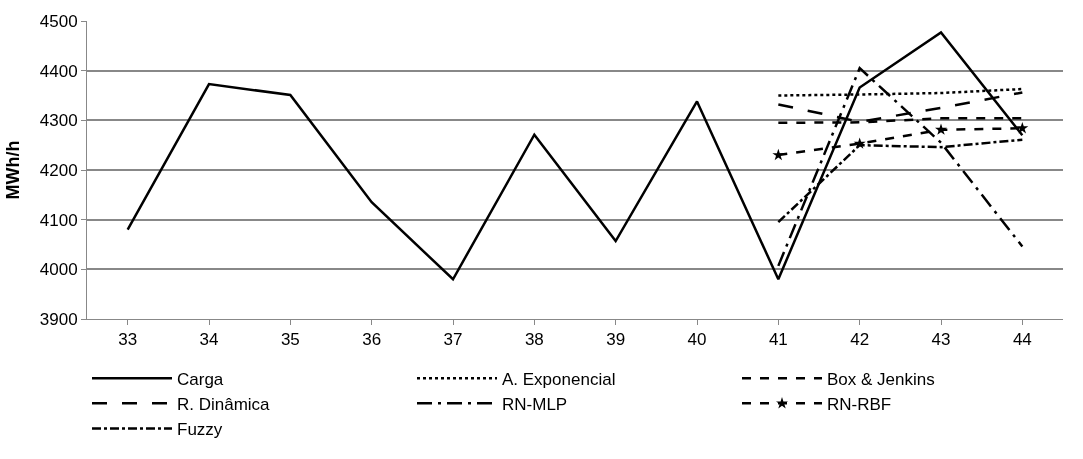 The height and width of the screenshot is (459, 1083). What do you see at coordinates (1022, 340) in the screenshot?
I see `x-tick-label: 44` at bounding box center [1022, 340].